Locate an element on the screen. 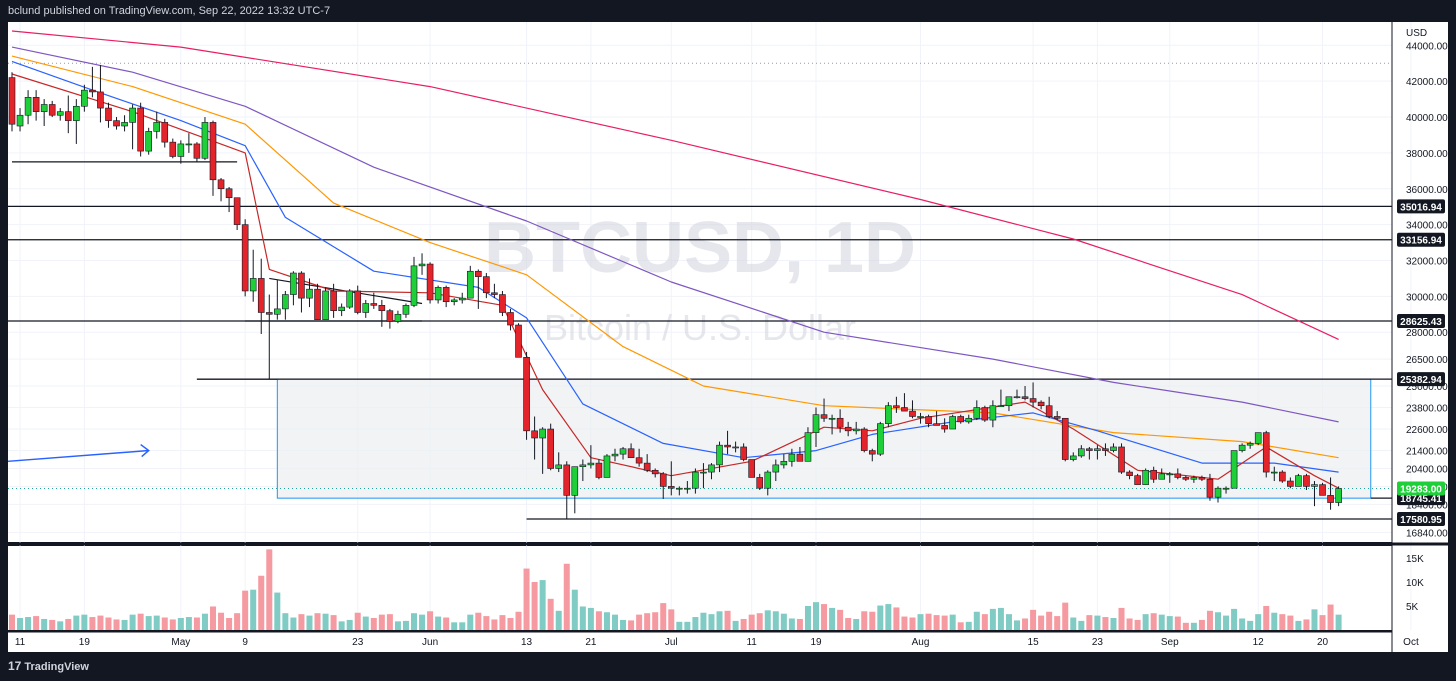 This screenshot has height=681, width=1456. current-price-tag is located at coordinates (1421, 488).